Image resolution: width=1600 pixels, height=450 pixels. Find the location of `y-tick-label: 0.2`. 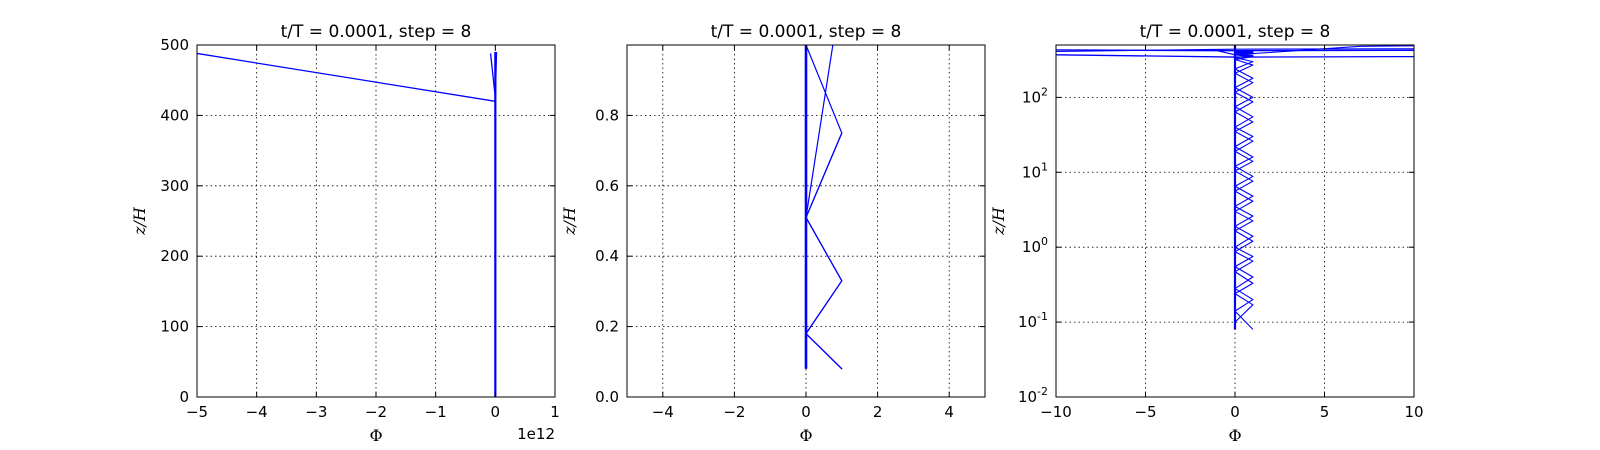

y-tick-label: 0.2 is located at coordinates (607, 327).